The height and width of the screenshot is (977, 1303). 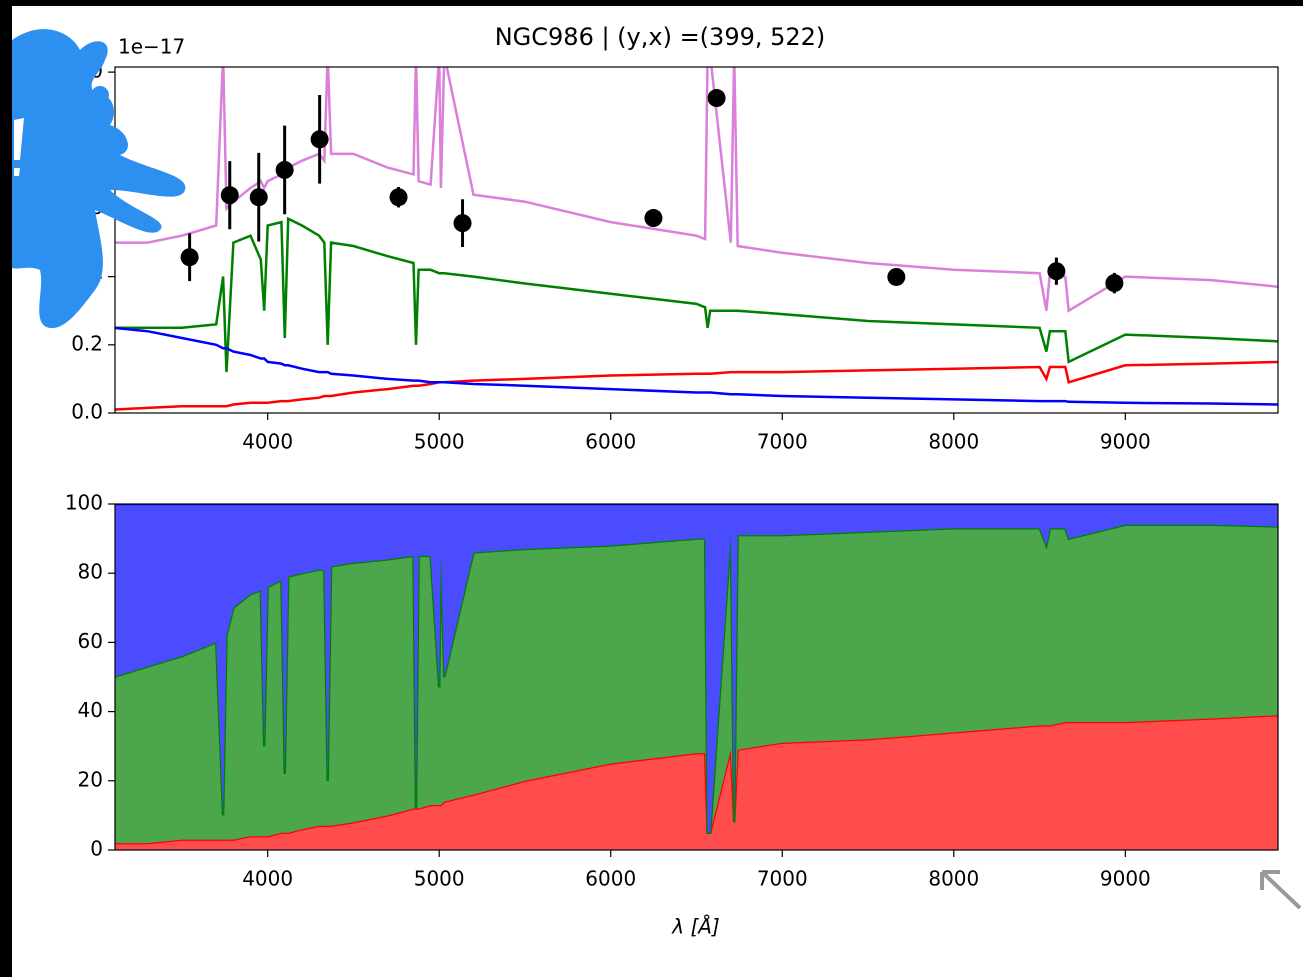 I want to click on chart-title: NGC986 | (y,x) =(399, 522), so click(x=660, y=37).